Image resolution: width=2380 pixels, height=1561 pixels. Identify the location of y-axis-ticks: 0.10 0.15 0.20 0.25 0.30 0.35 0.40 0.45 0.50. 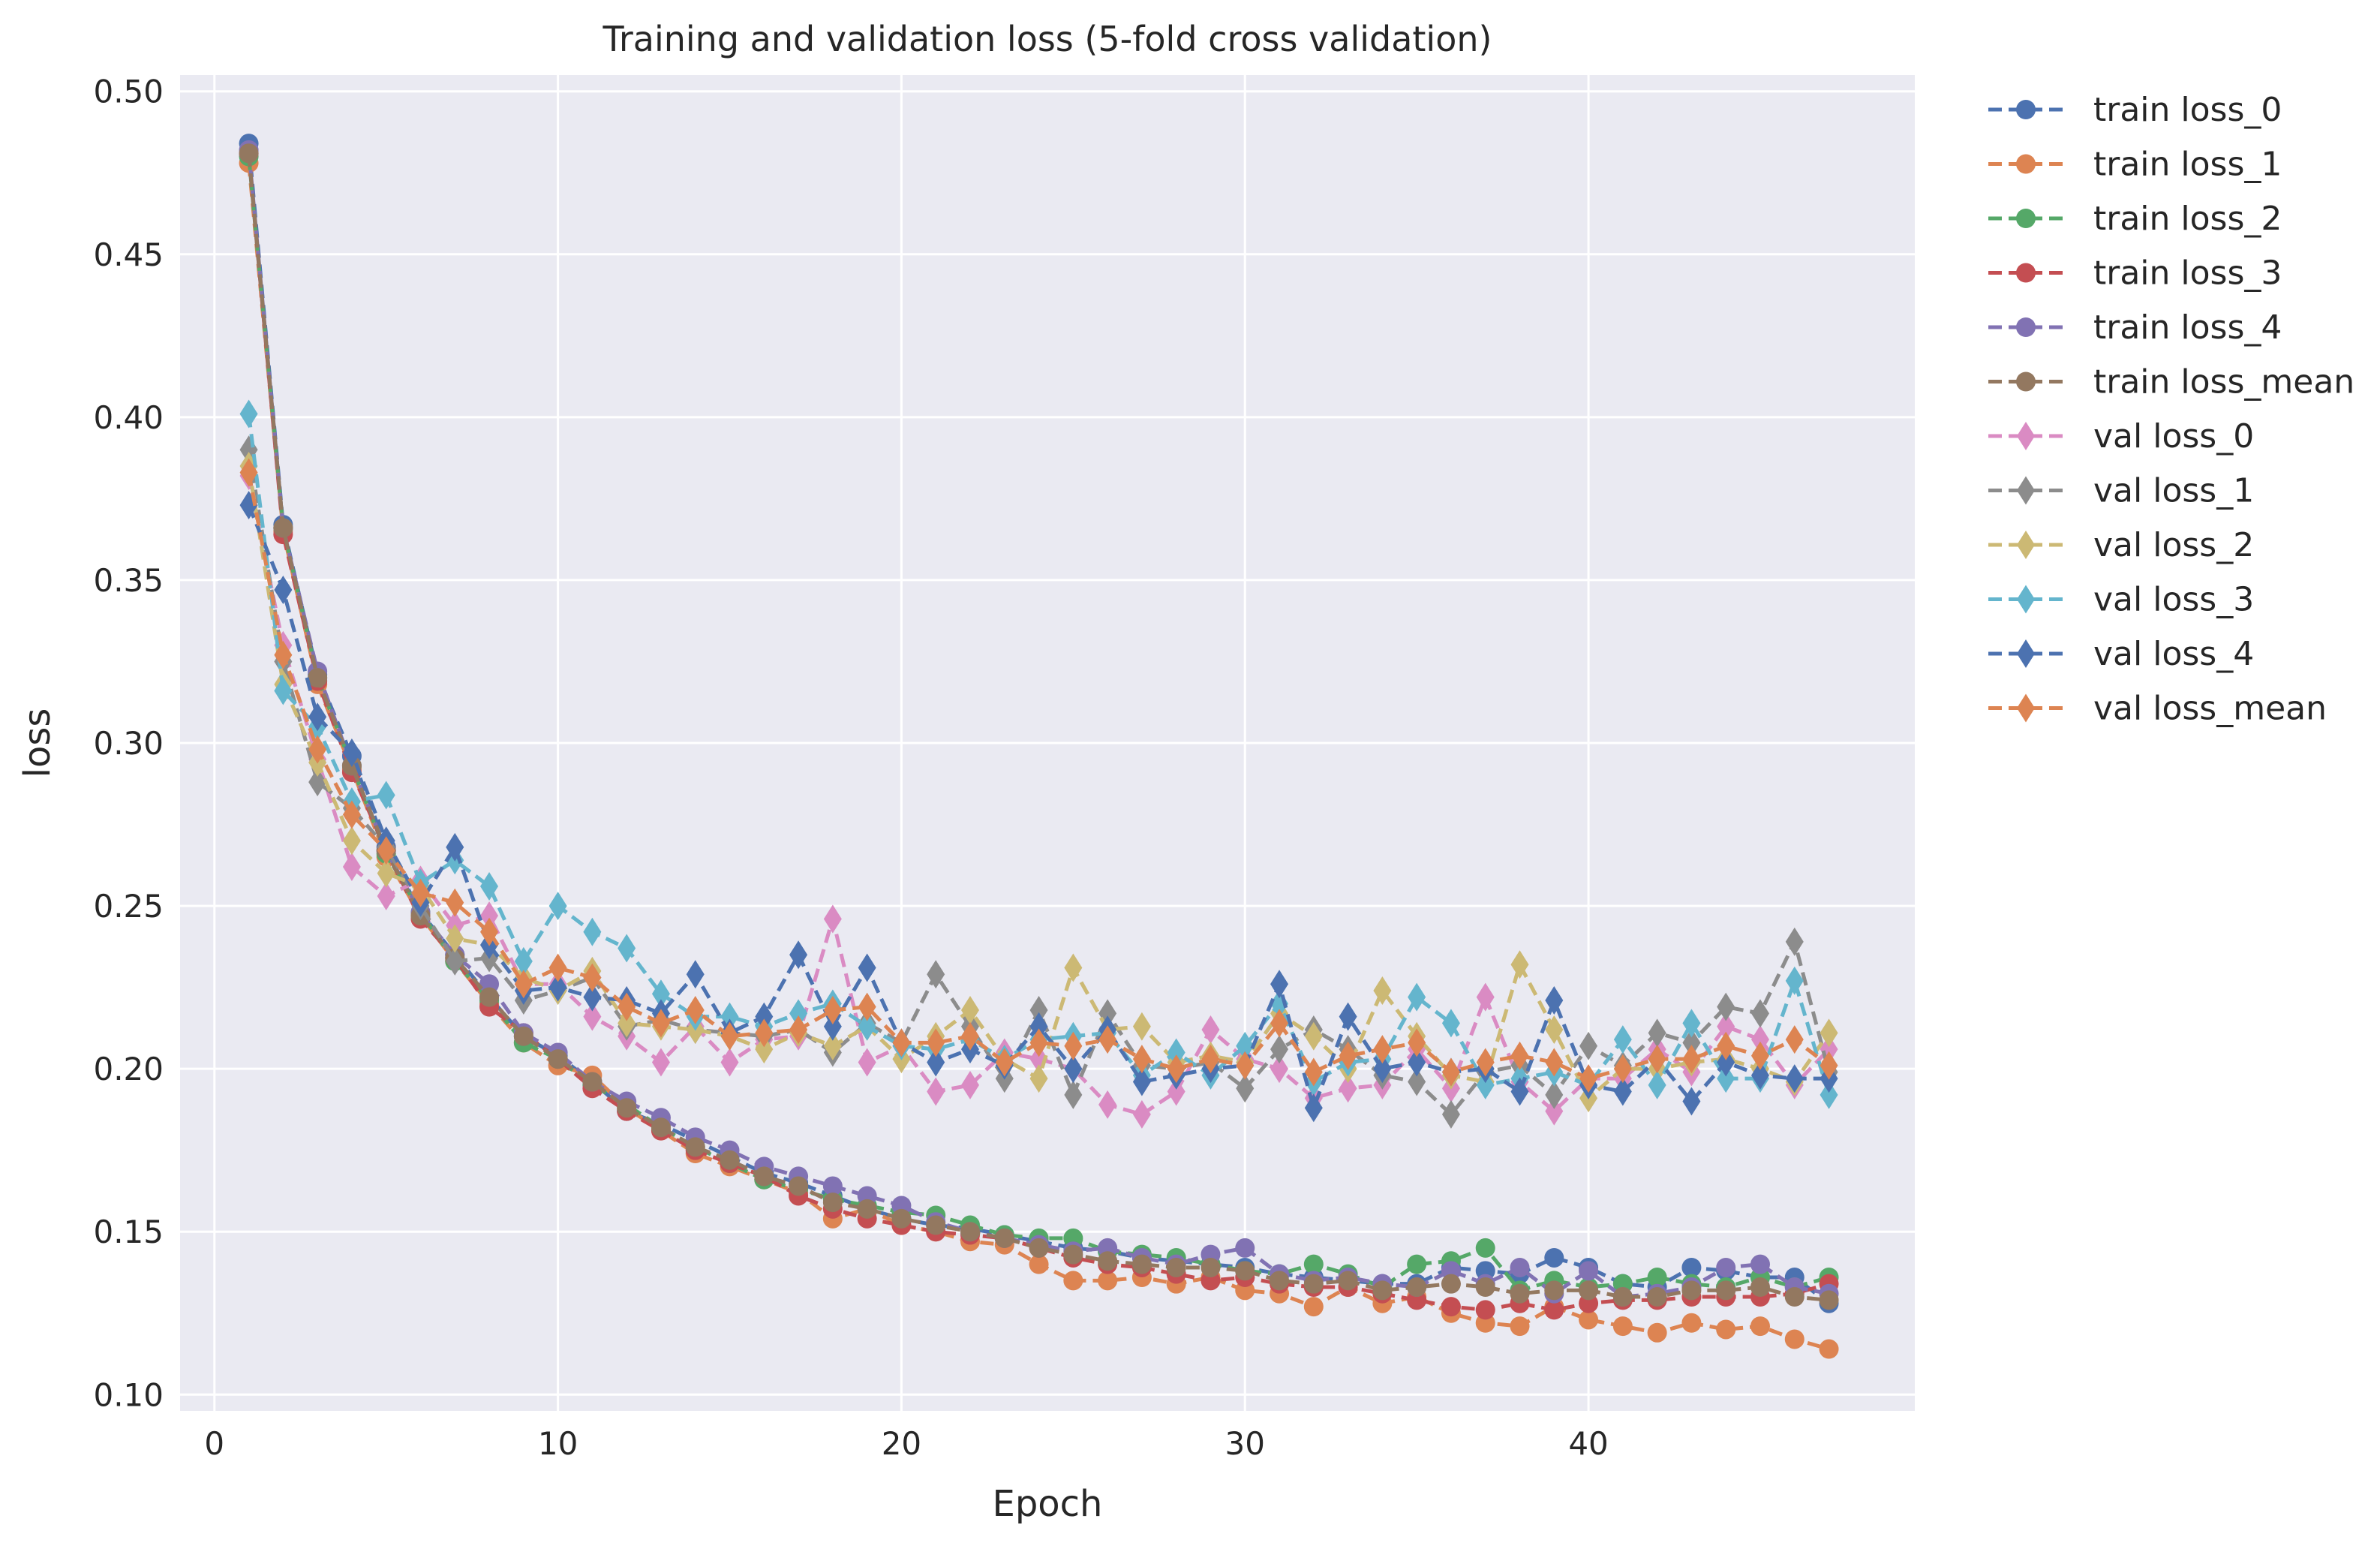
(128, 744).